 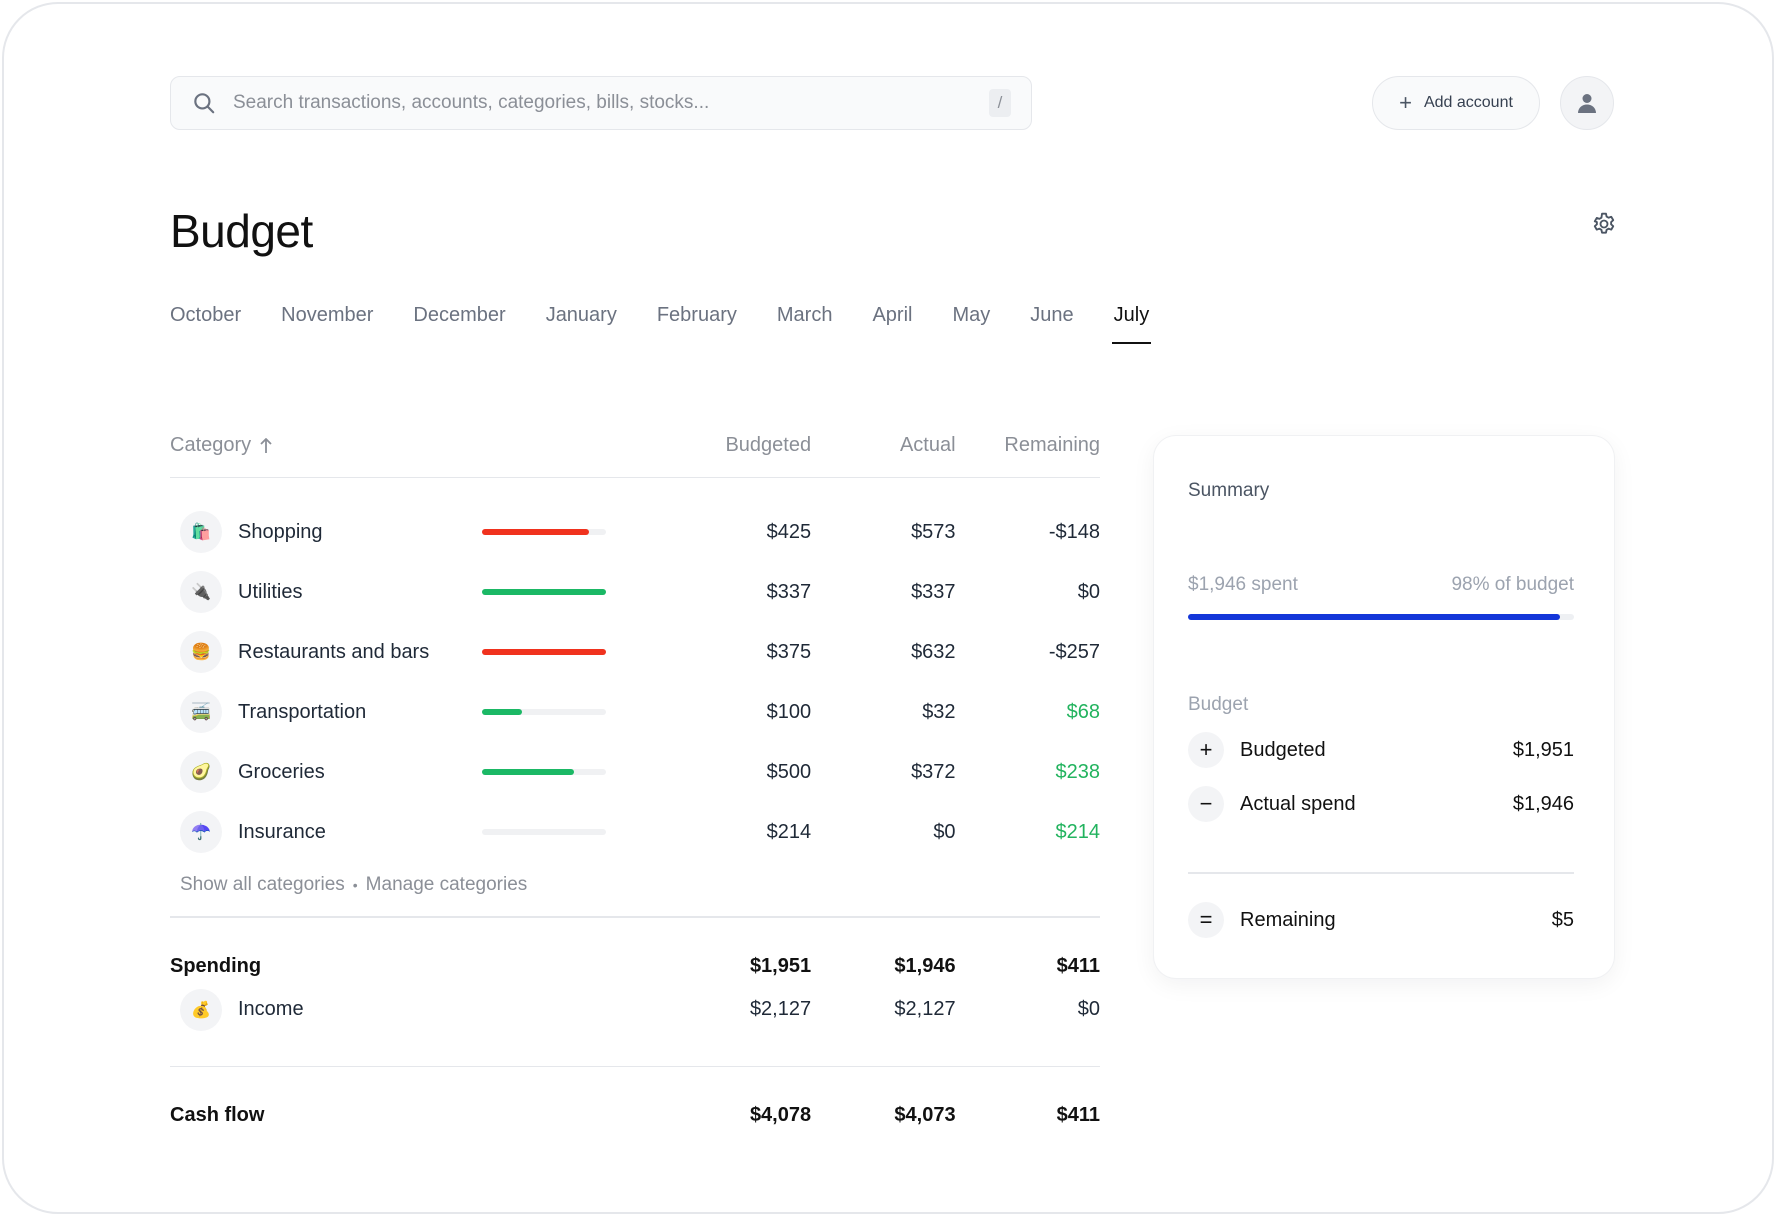 I want to click on budgeted-value: $100, so click(x=789, y=711).